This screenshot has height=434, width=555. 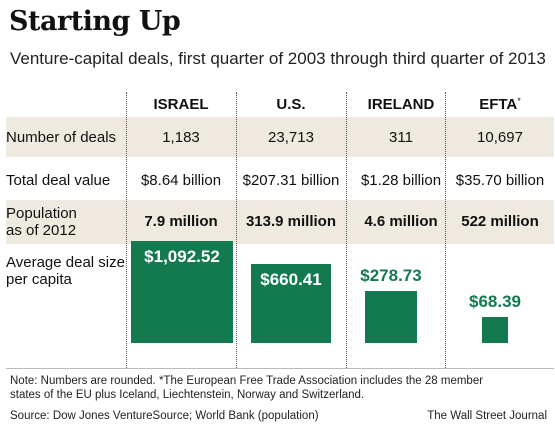 What do you see at coordinates (95, 21) in the screenshot?
I see `chart-title: Starting Up` at bounding box center [95, 21].